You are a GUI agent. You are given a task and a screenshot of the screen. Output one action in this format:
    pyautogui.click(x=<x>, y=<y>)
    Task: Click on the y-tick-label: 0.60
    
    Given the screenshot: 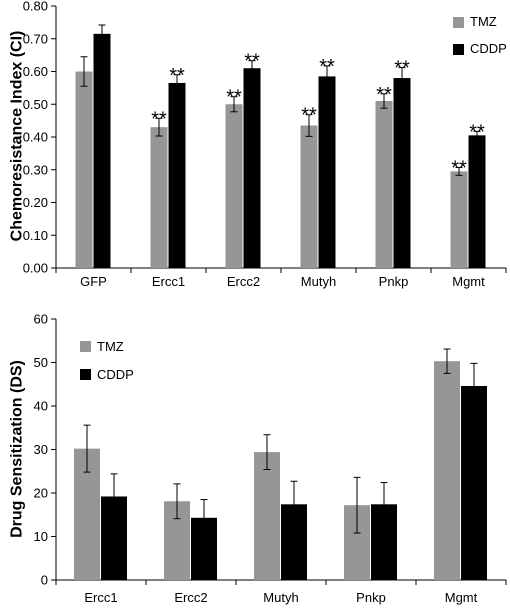 What is the action you would take?
    pyautogui.click(x=35, y=71)
    